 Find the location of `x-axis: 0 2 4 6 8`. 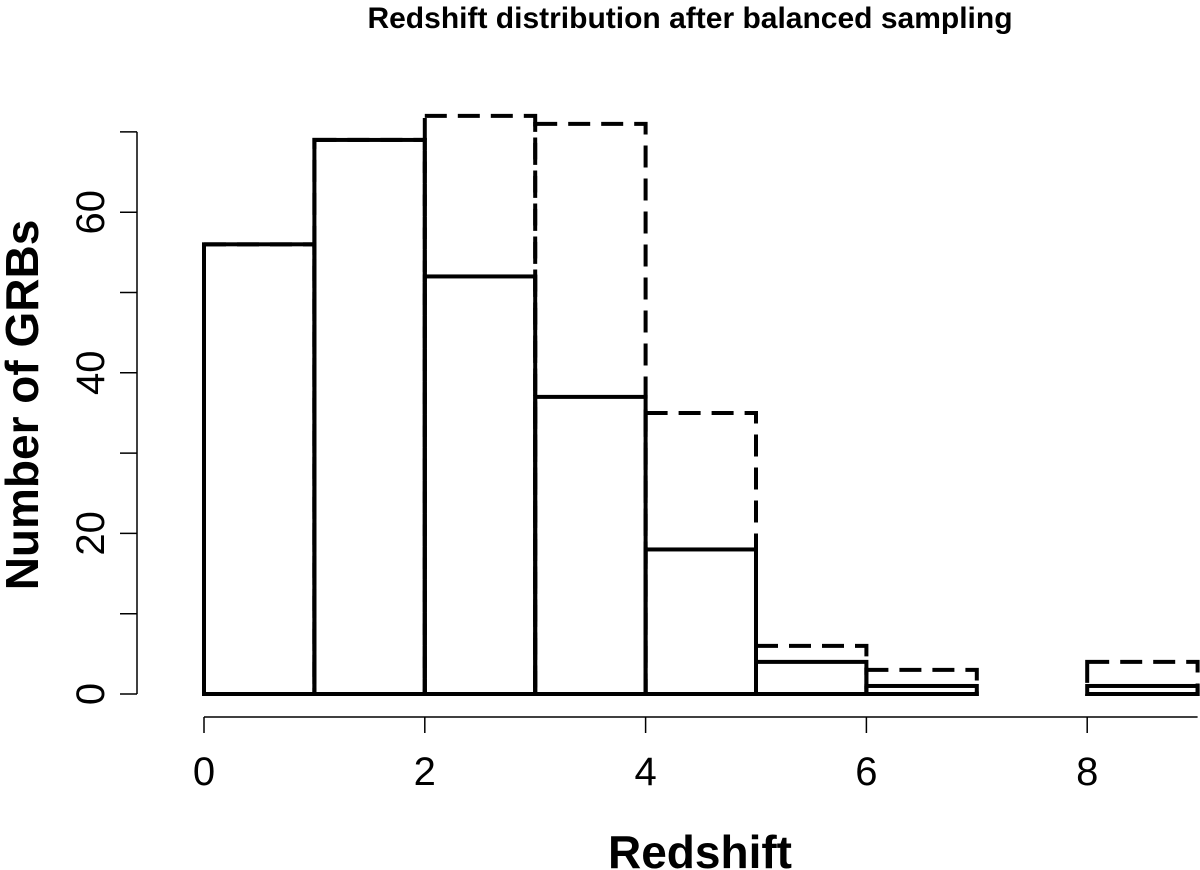

x-axis: 0 2 4 6 8 is located at coordinates (695, 755).